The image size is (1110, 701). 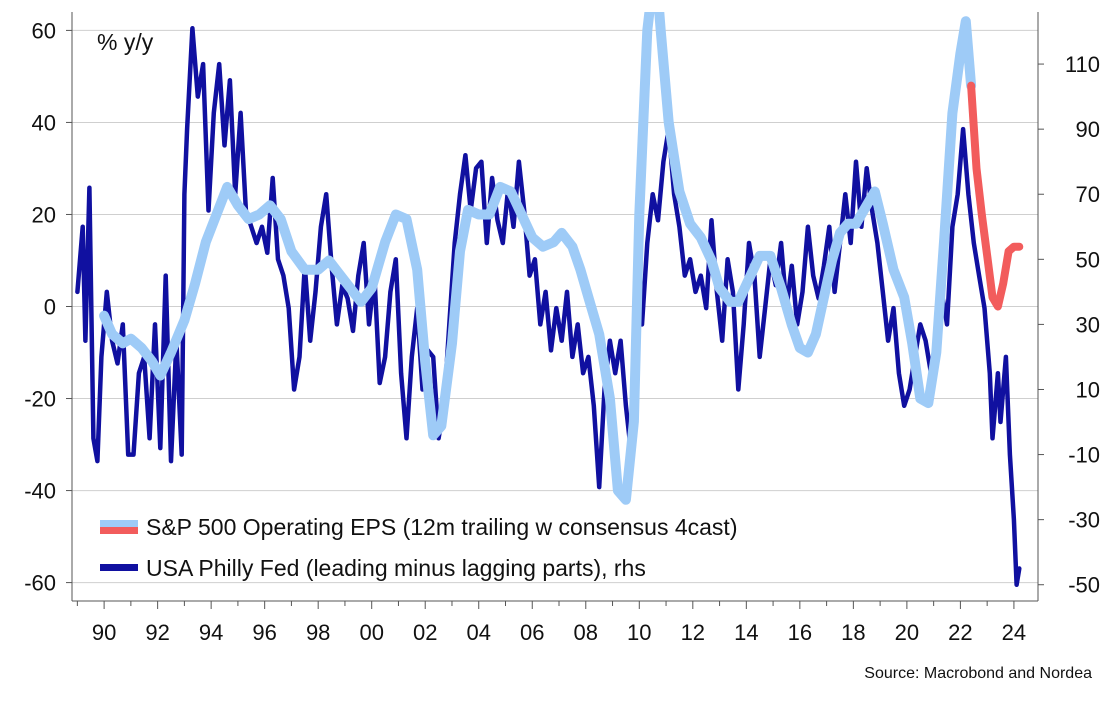 What do you see at coordinates (40, 583) in the screenshot?
I see `left-tick-label: -60` at bounding box center [40, 583].